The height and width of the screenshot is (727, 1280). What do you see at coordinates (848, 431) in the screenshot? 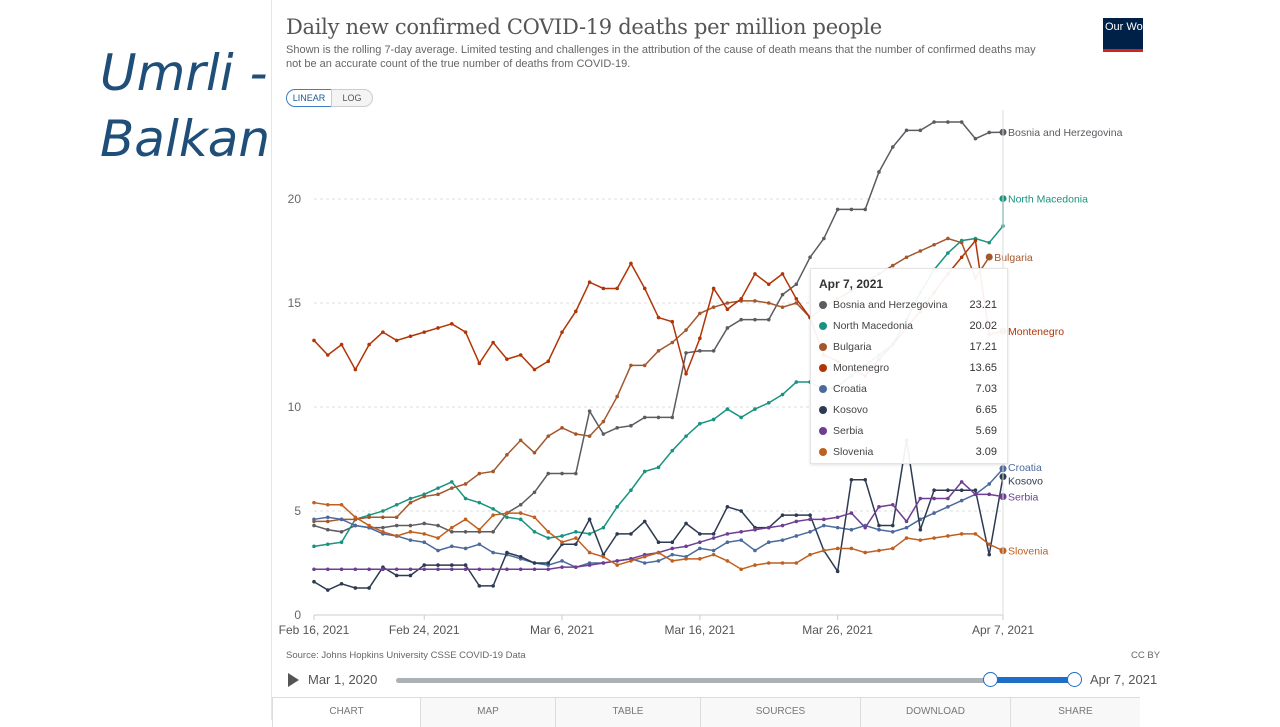
I see `tooltip-series-name: Serbia` at bounding box center [848, 431].